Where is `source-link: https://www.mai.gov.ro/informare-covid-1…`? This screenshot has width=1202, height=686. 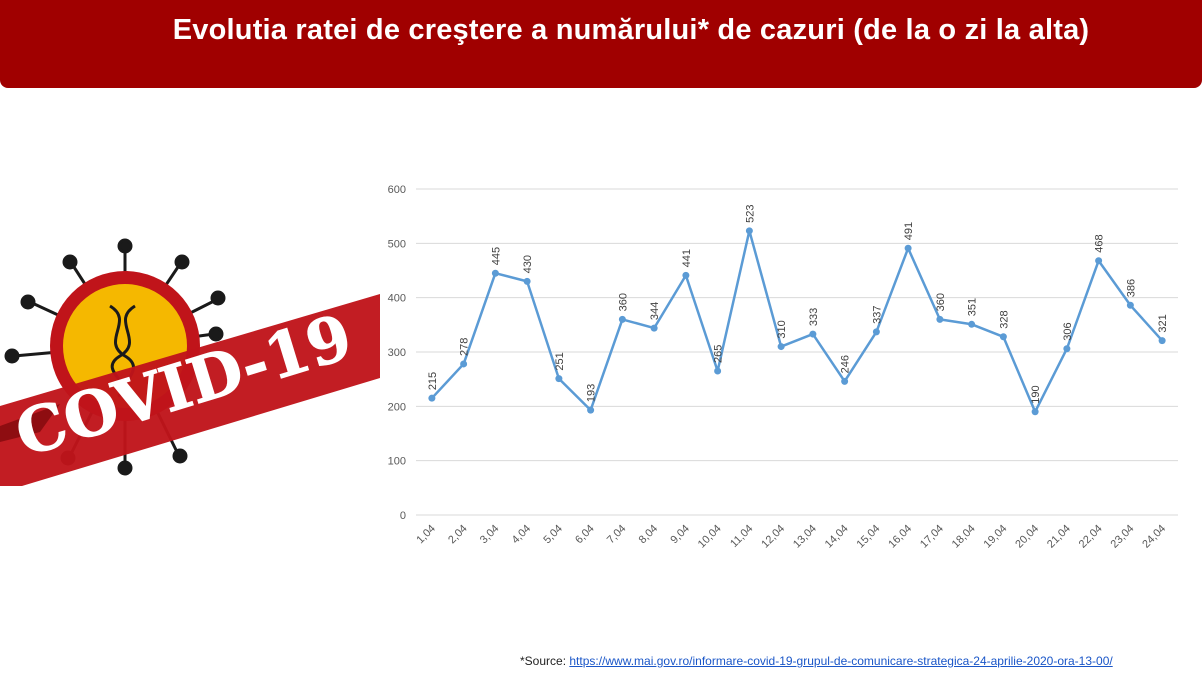
source-link: https://www.mai.gov.ro/informare-covid-1… is located at coordinates (841, 661).